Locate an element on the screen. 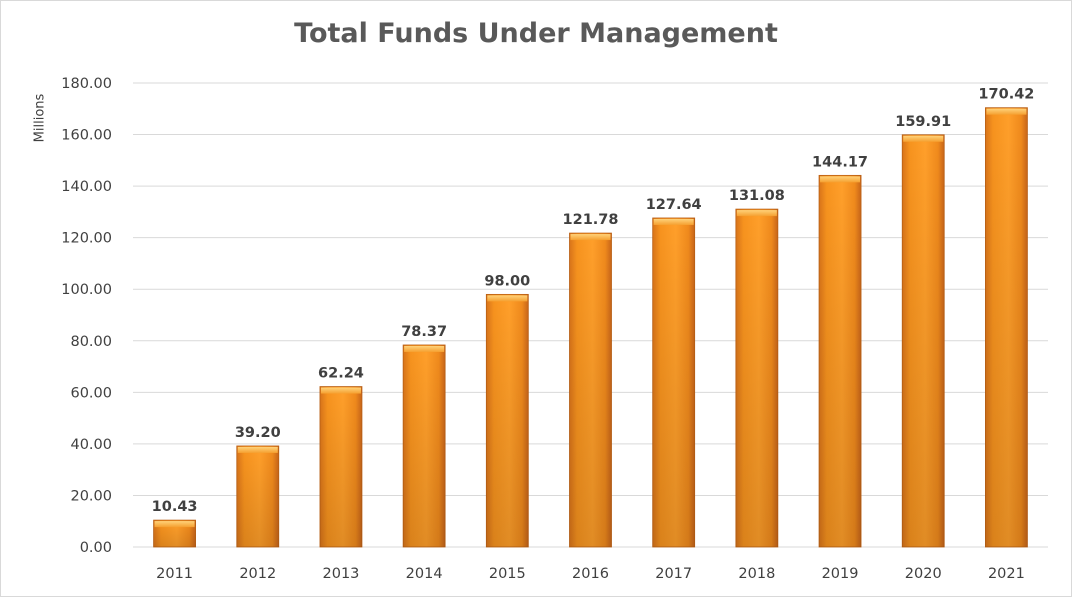 This screenshot has width=1072, height=597. y-tick-label: 0.00 is located at coordinates (96, 548).